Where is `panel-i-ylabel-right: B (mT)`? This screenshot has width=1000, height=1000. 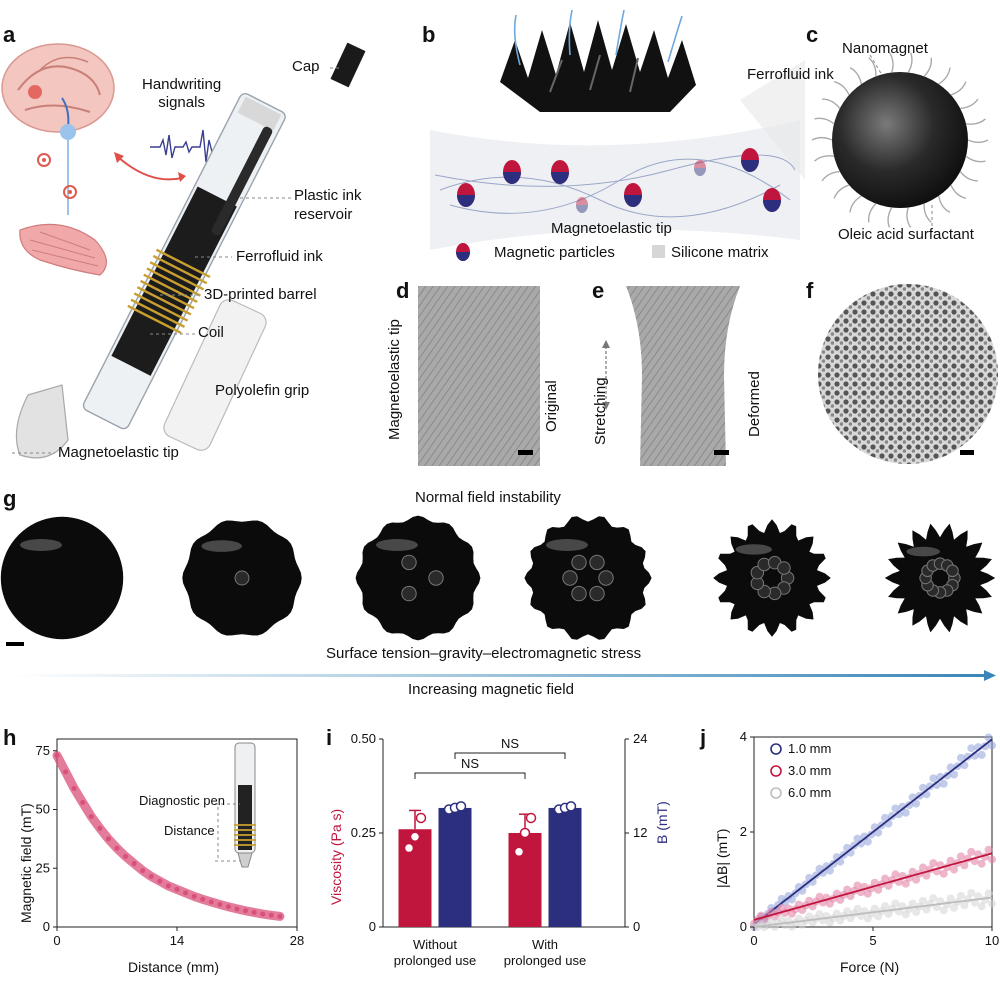
panel-i-ylabel-right: B (mT) is located at coordinates (662, 822).